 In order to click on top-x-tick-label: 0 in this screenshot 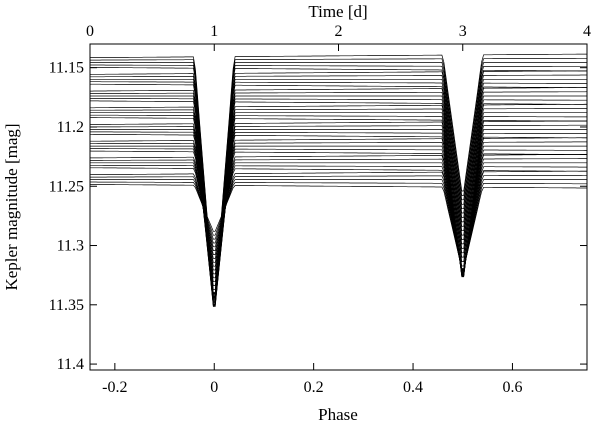, I will do `click(90, 31)`.